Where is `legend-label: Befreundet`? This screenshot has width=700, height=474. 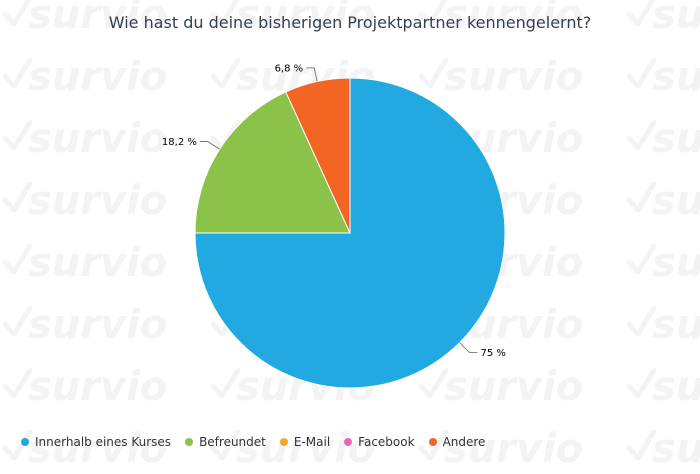
legend-label: Befreundet is located at coordinates (232, 442).